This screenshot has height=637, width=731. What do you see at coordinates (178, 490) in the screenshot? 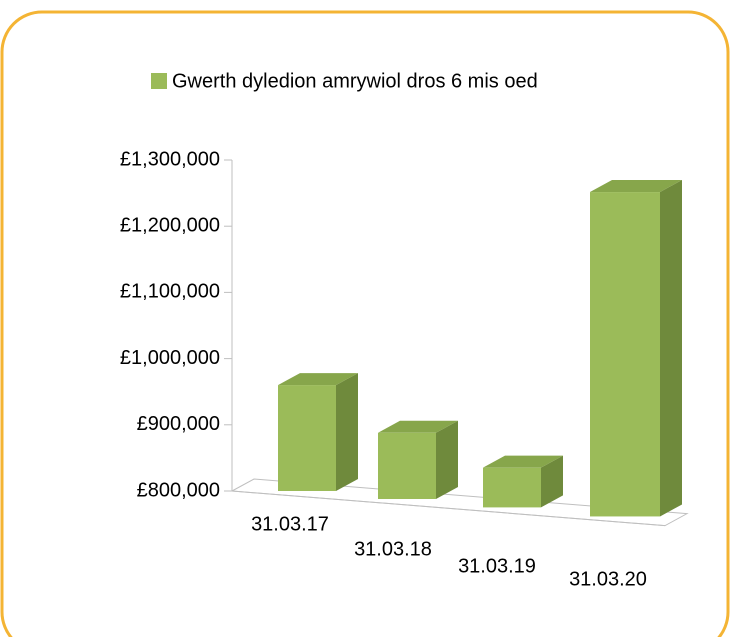
I see `y-tick-label: £800,000` at bounding box center [178, 490].